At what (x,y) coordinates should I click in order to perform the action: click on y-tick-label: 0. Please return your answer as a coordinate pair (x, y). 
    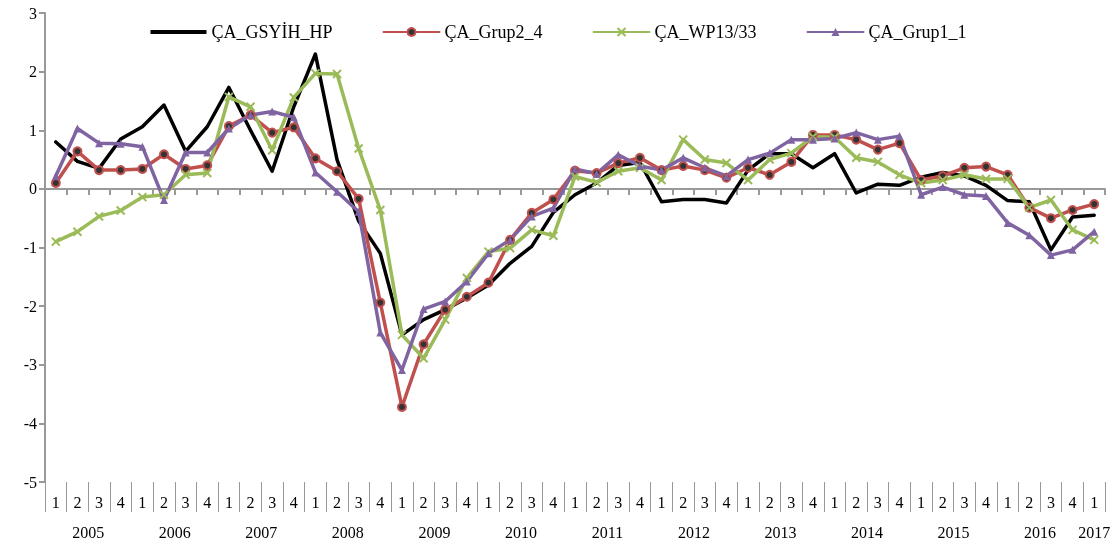
    Looking at the image, I should click on (33, 189).